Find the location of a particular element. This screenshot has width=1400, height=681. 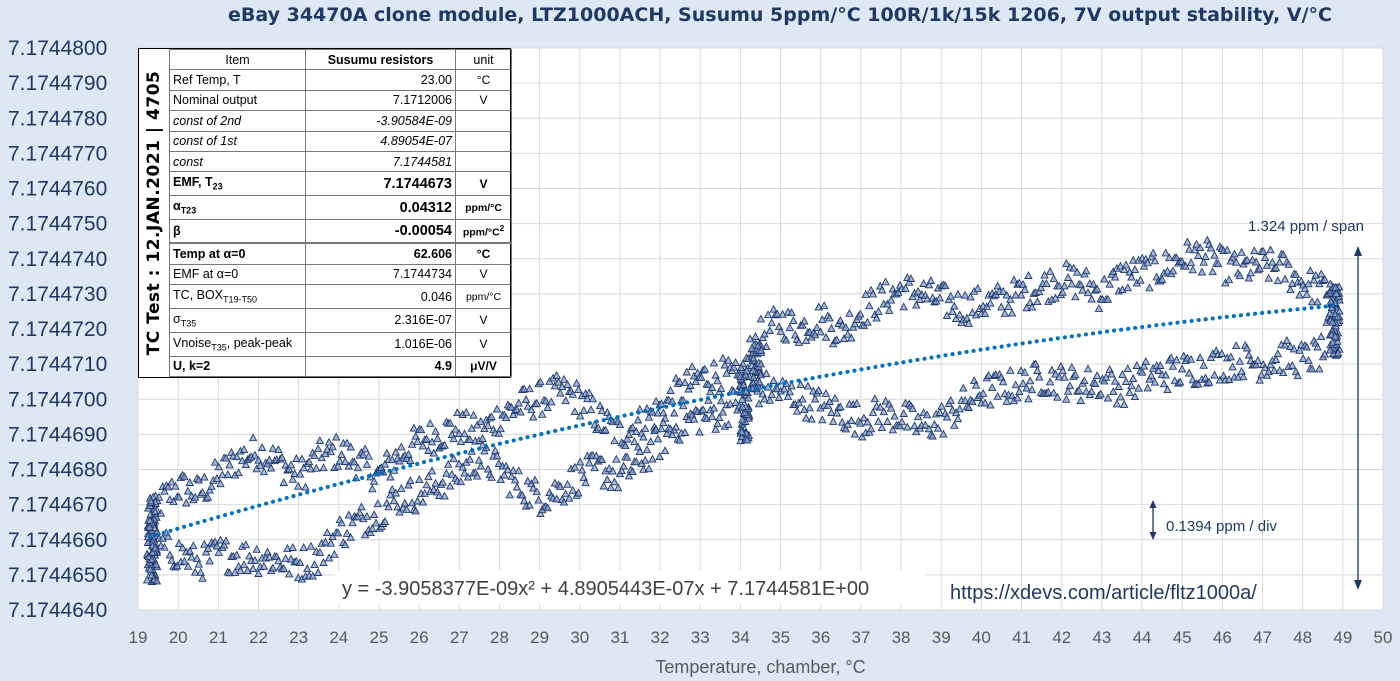

stats-row: EMF, T23 7.1744673 V is located at coordinates (340, 184).